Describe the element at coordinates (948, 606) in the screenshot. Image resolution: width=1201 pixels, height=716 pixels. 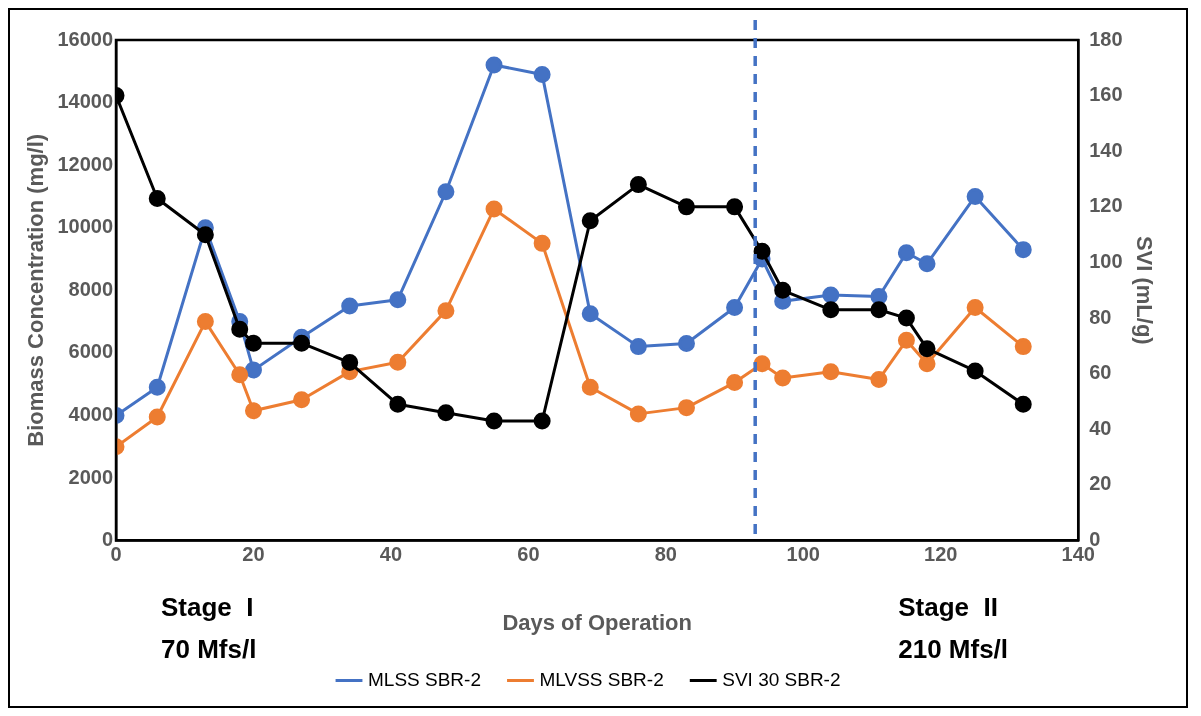
I see `text: Stage II` at that location.